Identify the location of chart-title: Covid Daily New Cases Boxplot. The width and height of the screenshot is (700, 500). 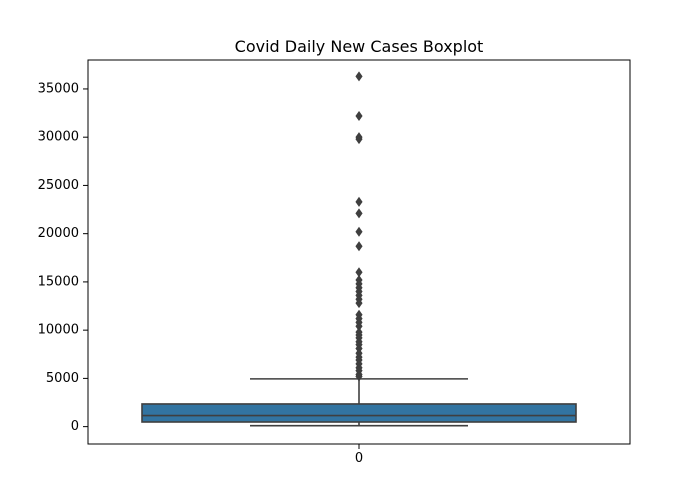
(359, 46).